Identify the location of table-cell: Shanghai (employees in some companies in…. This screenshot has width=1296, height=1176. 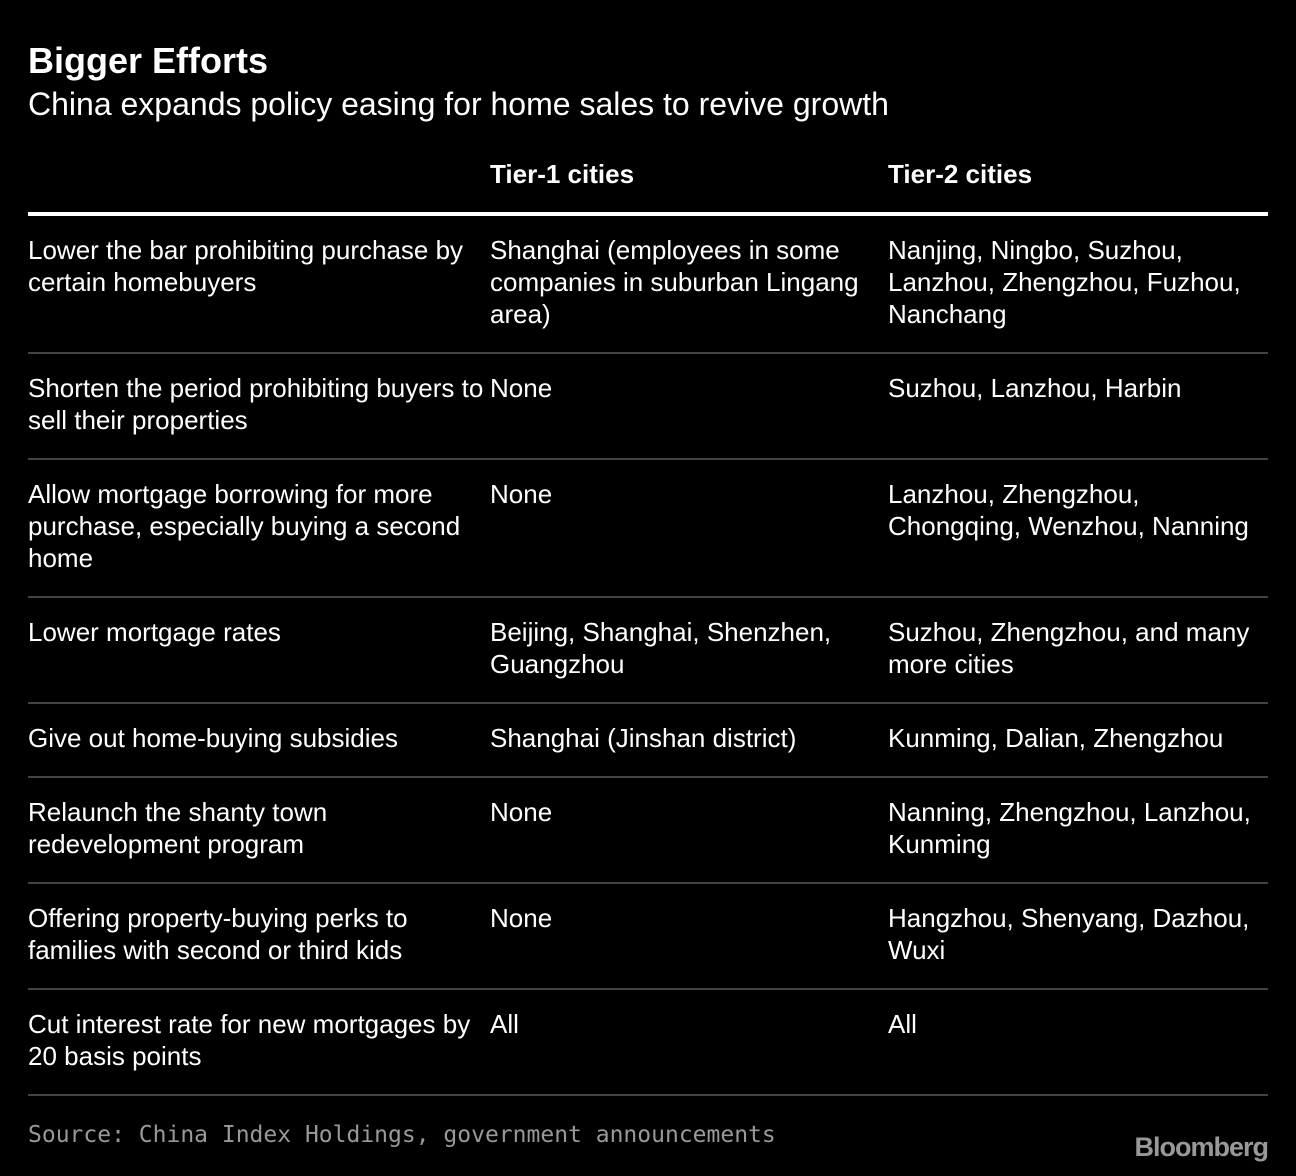
(689, 284).